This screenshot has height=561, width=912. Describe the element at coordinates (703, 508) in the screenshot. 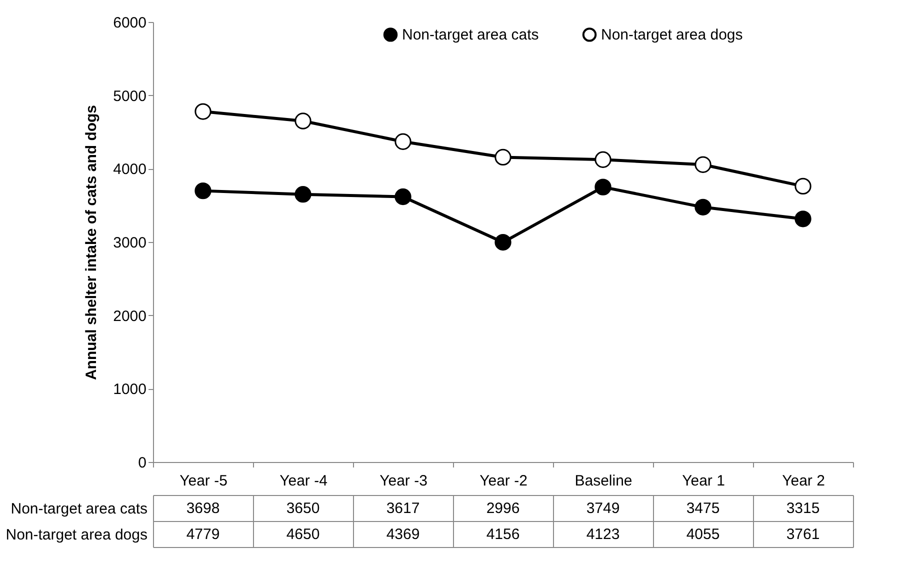

I see `data-label: 3475` at that location.